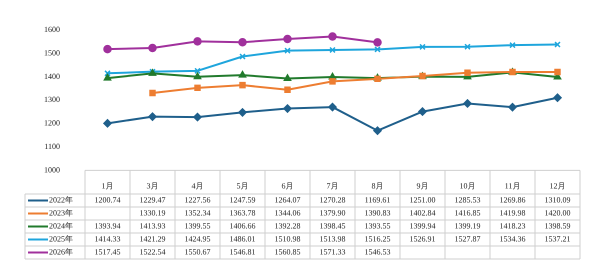 The image size is (598, 261). What do you see at coordinates (52, 29) in the screenshot?
I see `y-tick-label: 1600` at bounding box center [52, 29].